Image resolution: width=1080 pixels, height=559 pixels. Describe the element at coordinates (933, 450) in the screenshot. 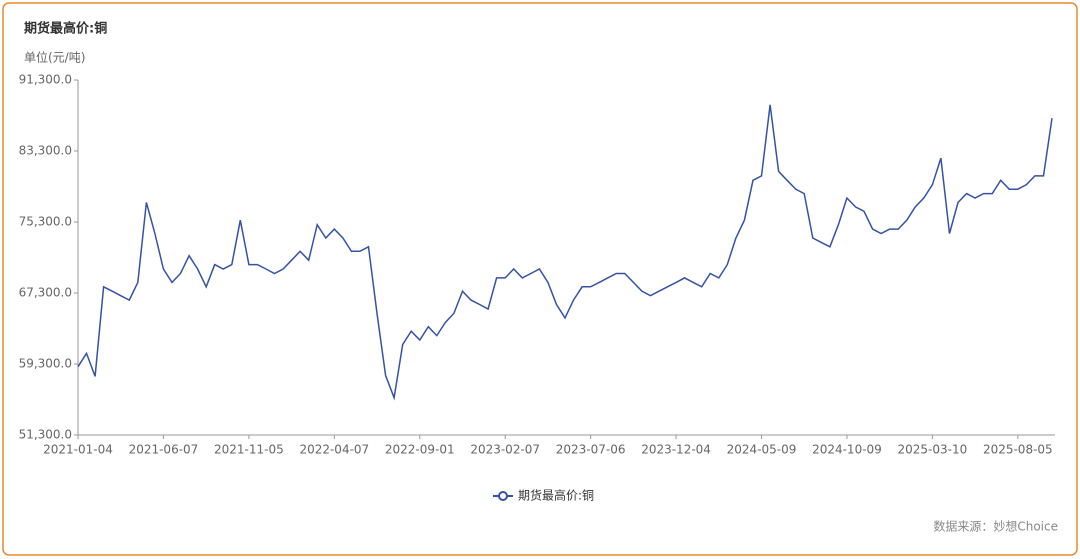

I see `x-tick-label: 2025-03-10` at that location.